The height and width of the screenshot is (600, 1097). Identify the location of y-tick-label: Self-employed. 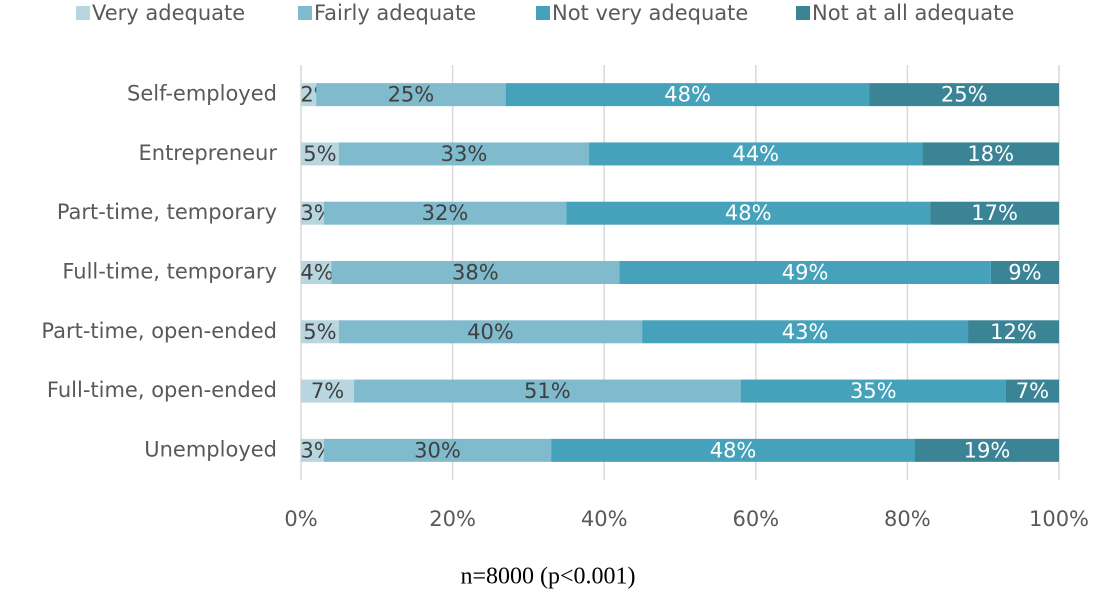
(202, 94).